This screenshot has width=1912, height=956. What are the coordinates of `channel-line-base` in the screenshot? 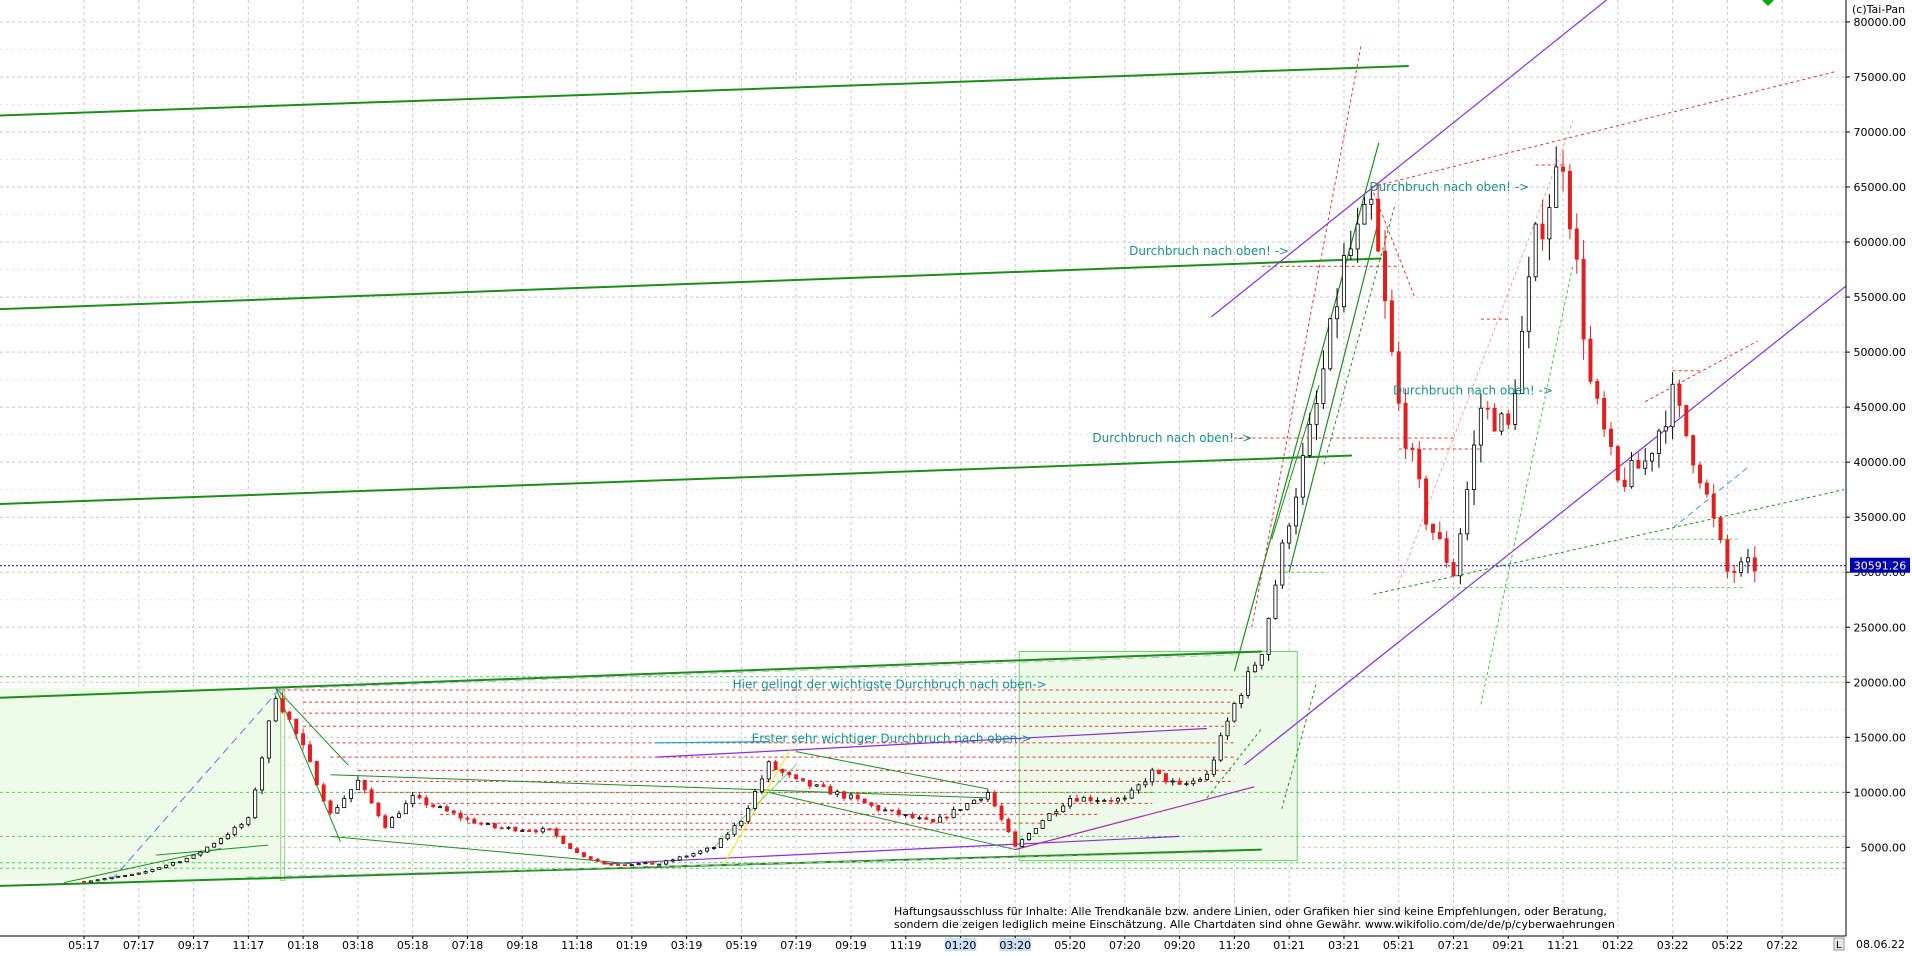 It's located at (631, 867).